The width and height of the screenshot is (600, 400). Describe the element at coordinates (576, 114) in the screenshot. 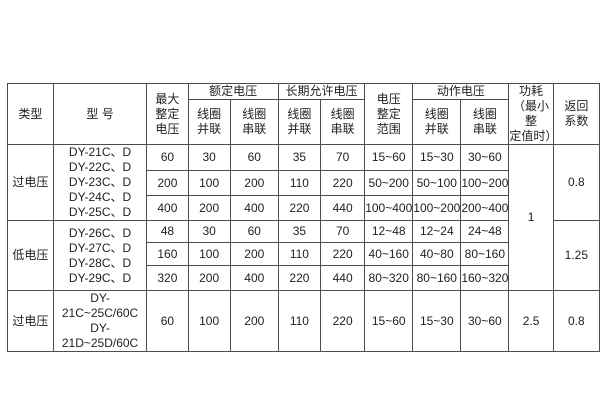

I see `header-return-coefficient: 返回 系数` at that location.